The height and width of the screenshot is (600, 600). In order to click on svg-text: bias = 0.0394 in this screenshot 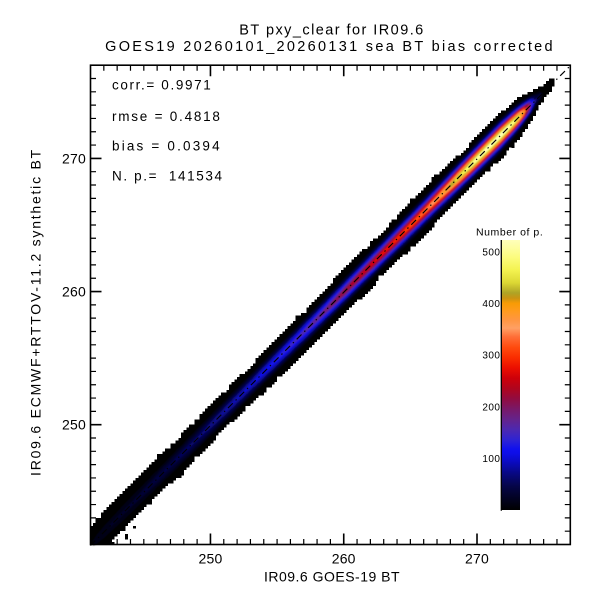, I will do `click(167, 146)`.